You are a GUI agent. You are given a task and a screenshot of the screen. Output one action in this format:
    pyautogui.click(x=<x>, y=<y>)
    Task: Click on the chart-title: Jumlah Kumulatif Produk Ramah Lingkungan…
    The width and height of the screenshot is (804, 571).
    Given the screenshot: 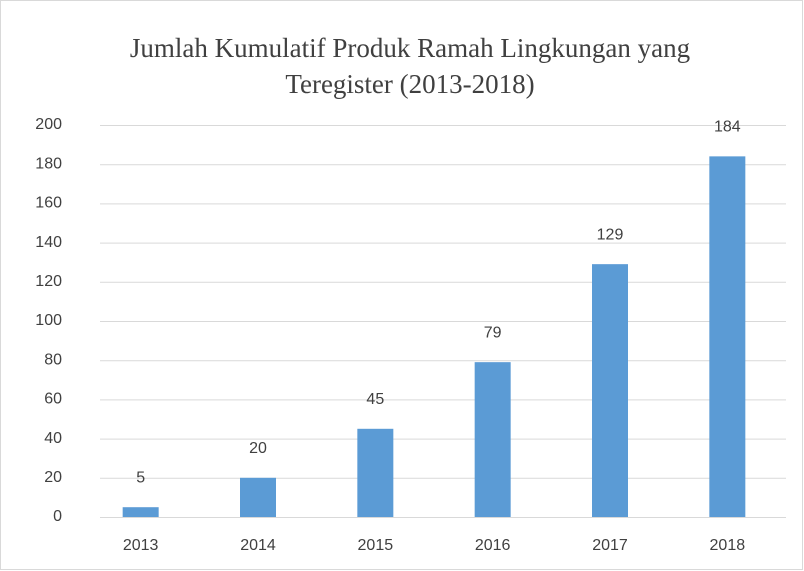 What is the action you would take?
    pyautogui.click(x=410, y=66)
    